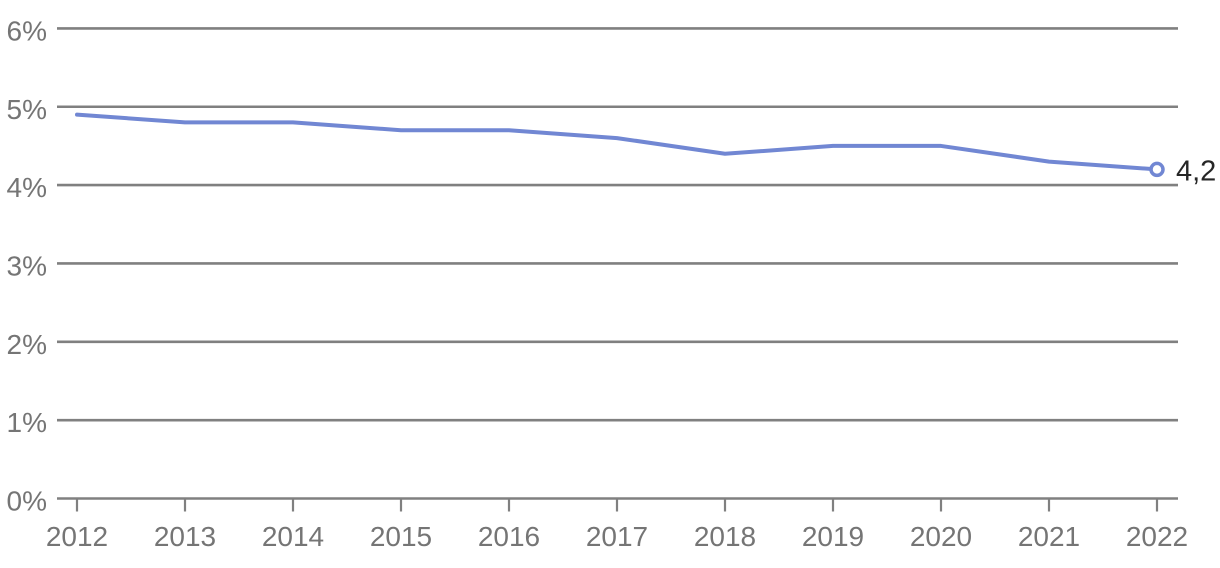  Describe the element at coordinates (617, 536) in the screenshot. I see `x-axis-tick-label: 2017` at that location.